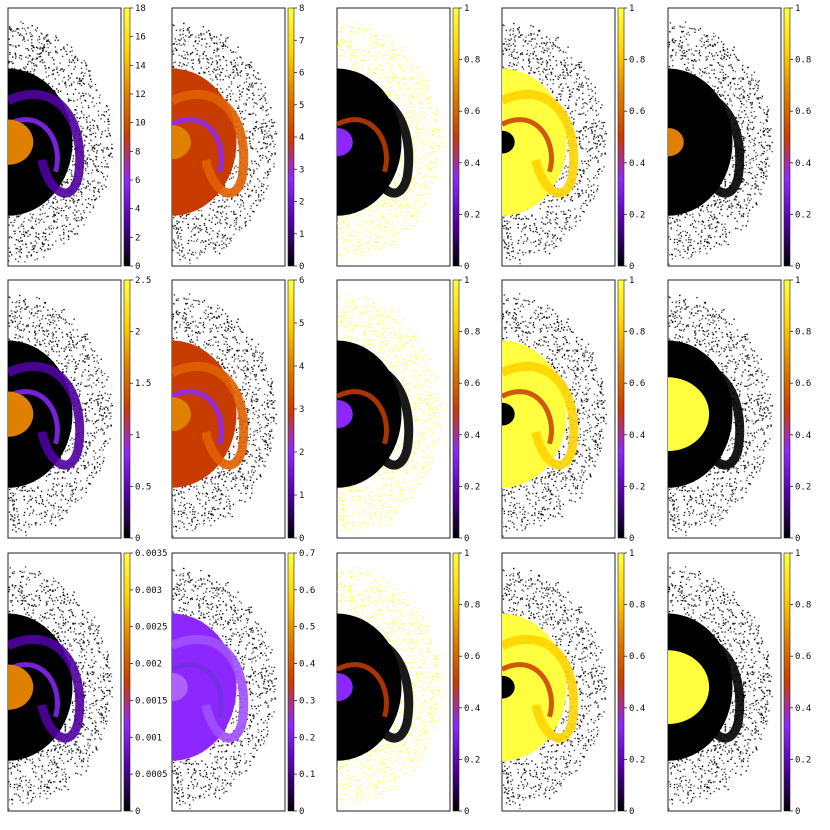 The width and height of the screenshot is (830, 830). I want to click on colorbar-tick-label: 0.0035, so click(151, 554).